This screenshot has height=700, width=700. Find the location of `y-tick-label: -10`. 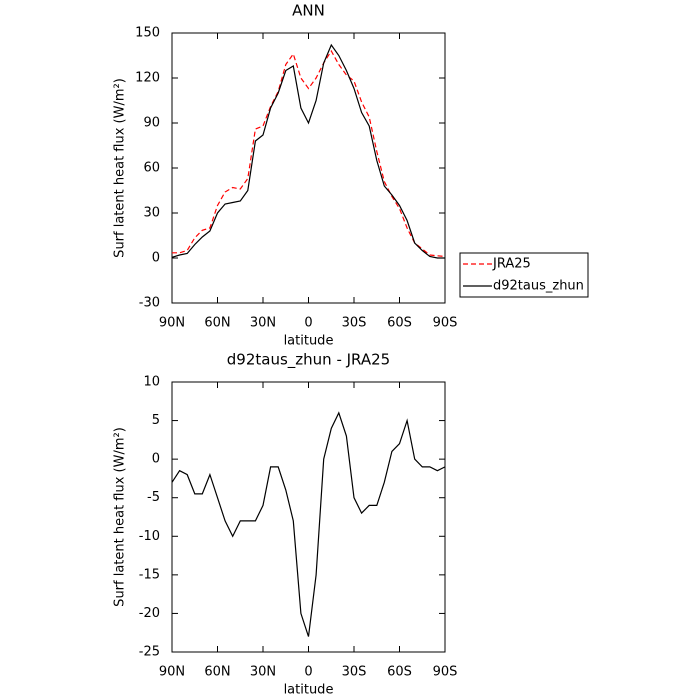

y-tick-label: -10 is located at coordinates (149, 536).